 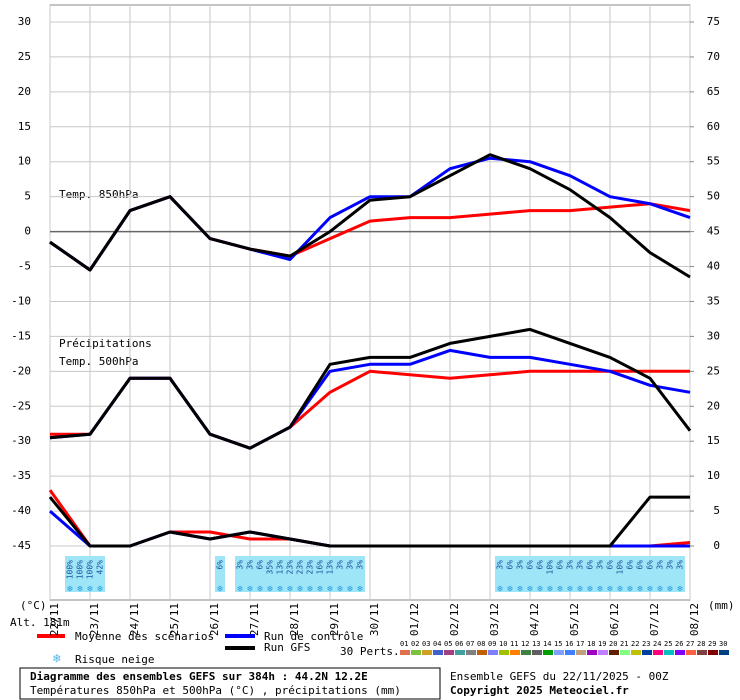 What do you see at coordinates (454, 619) in the screenshot?
I see `x-tick-label: 02/12` at bounding box center [454, 619].